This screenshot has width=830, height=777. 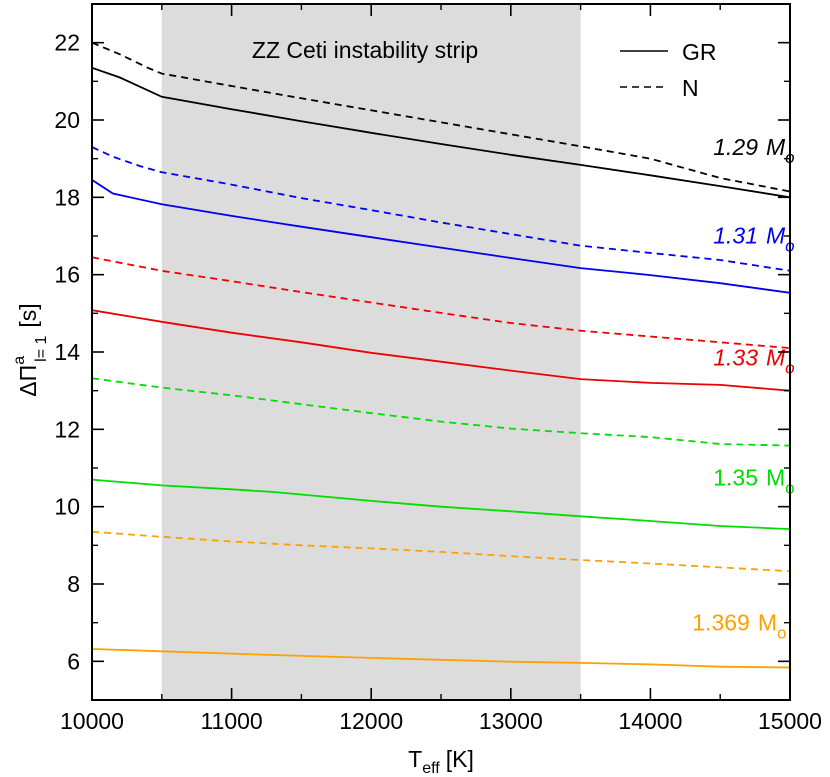 I want to click on y-tick-label: 22, so click(x=67, y=43).